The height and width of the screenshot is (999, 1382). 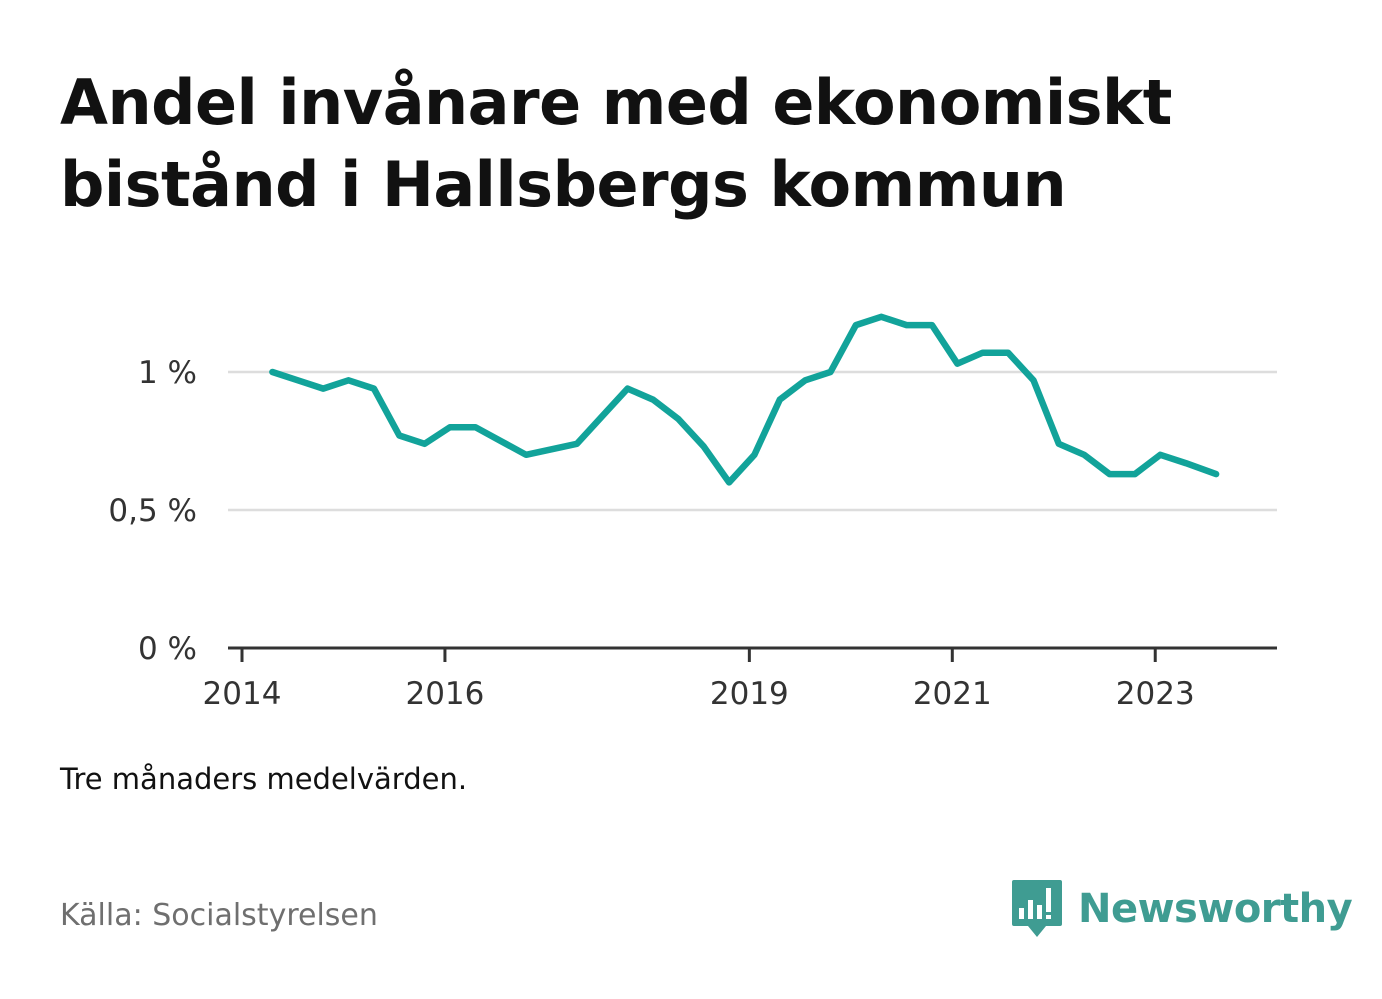 What do you see at coordinates (1155, 694) in the screenshot?
I see `x-tick-label-4: 2023` at bounding box center [1155, 694].